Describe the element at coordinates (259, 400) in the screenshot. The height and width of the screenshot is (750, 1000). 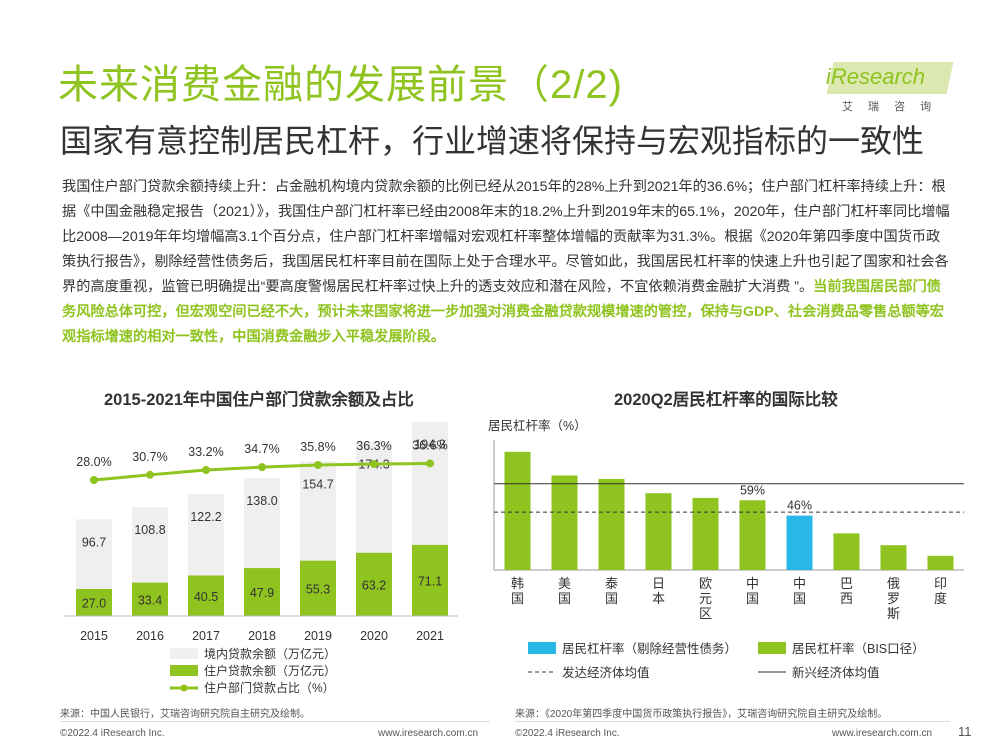
I see `chart1-title: 2015-2021年中国住户部门贷款余额及占比` at that location.